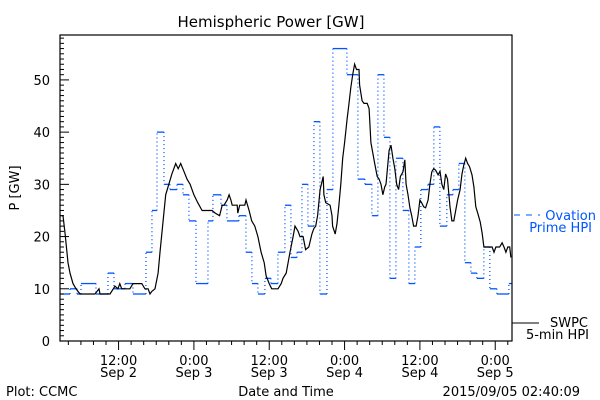  Describe the element at coordinates (41, 290) in the screenshot. I see `y-tick-label: 10` at that location.